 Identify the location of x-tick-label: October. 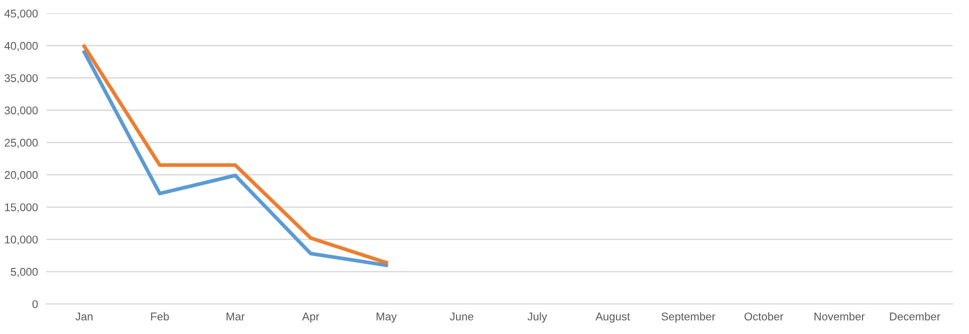
(764, 316).